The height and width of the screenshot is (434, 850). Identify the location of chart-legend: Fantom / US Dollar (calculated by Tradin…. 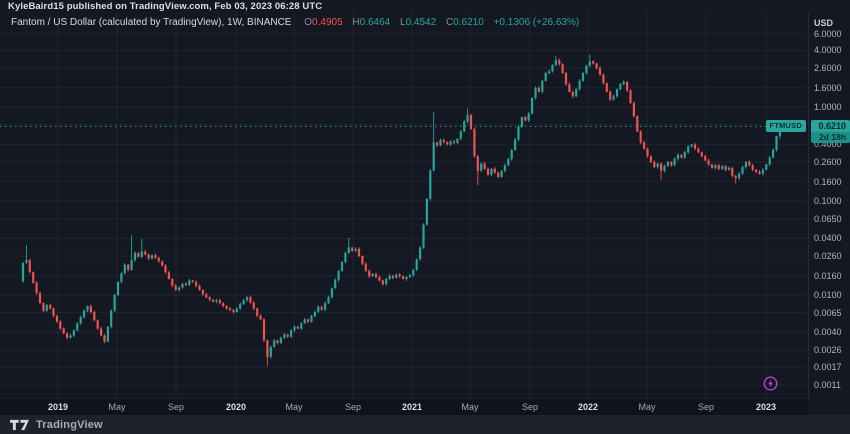
(298, 23).